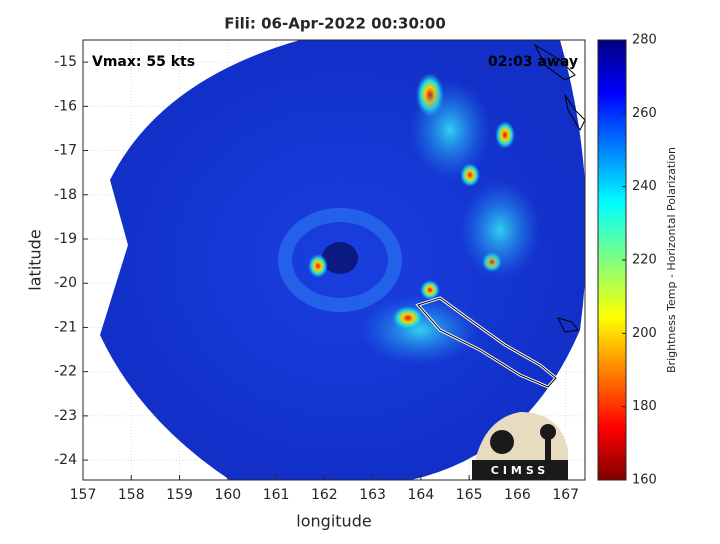 The width and height of the screenshot is (720, 544). I want to click on chart-title: Fili: 06-Apr-2022 00:30:00, so click(335, 24).